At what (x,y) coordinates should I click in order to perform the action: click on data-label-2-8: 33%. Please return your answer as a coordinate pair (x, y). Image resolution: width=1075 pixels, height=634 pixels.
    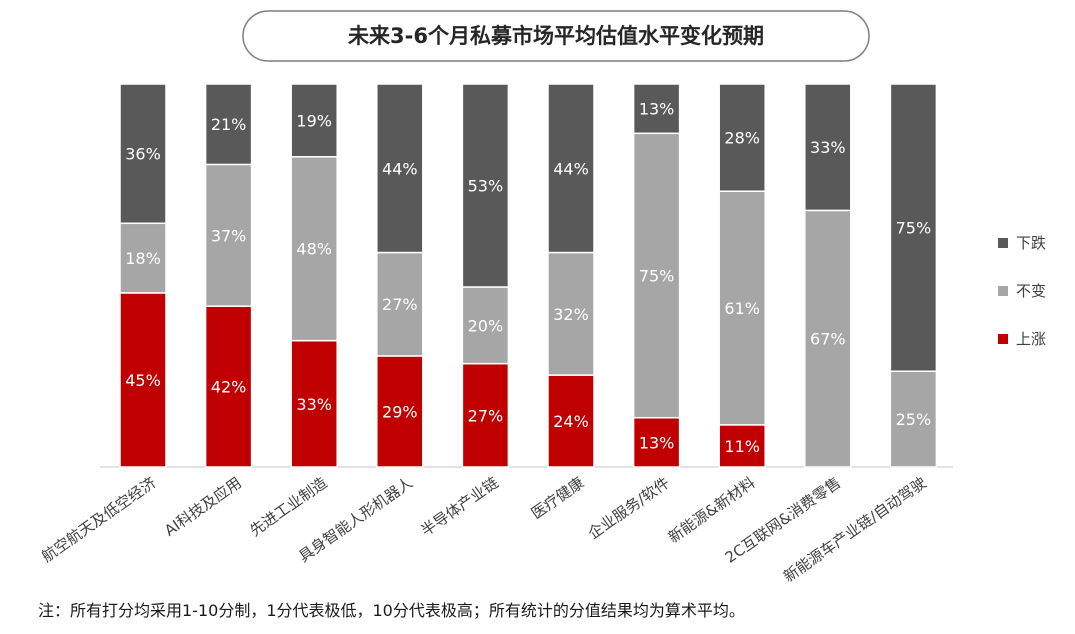
    Looking at the image, I should click on (828, 147).